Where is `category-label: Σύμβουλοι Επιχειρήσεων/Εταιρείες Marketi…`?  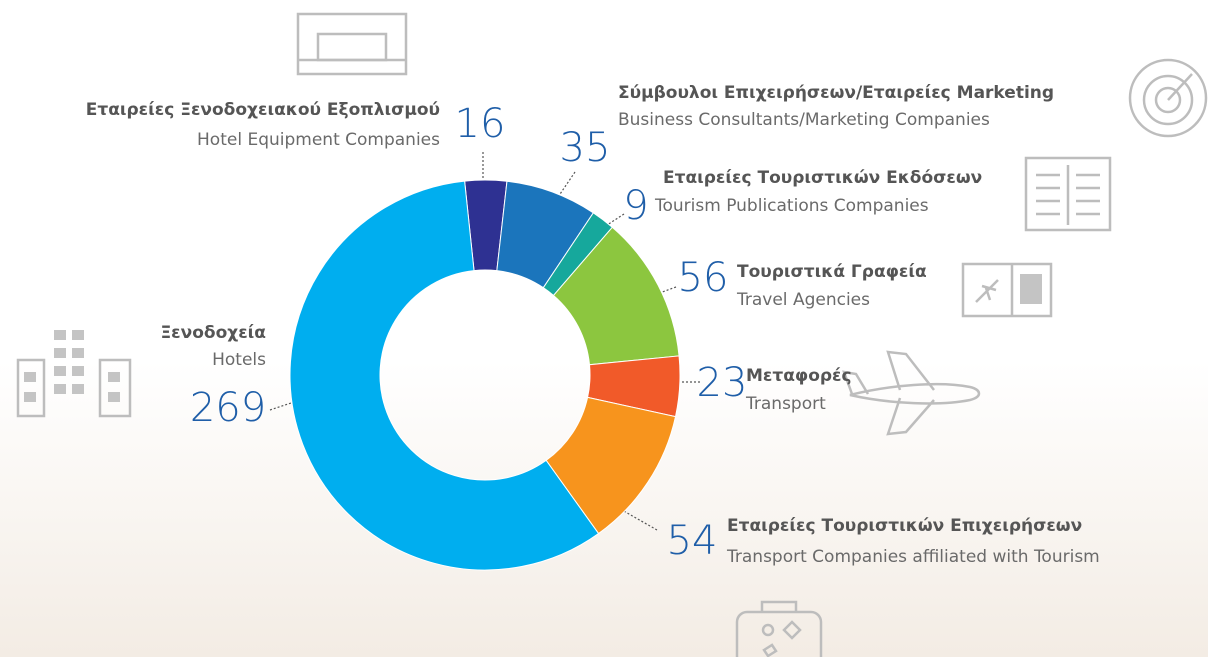
category-label: Σύμβουλοι Επιχειρήσεων/Εταιρείες Marketi… is located at coordinates (836, 93).